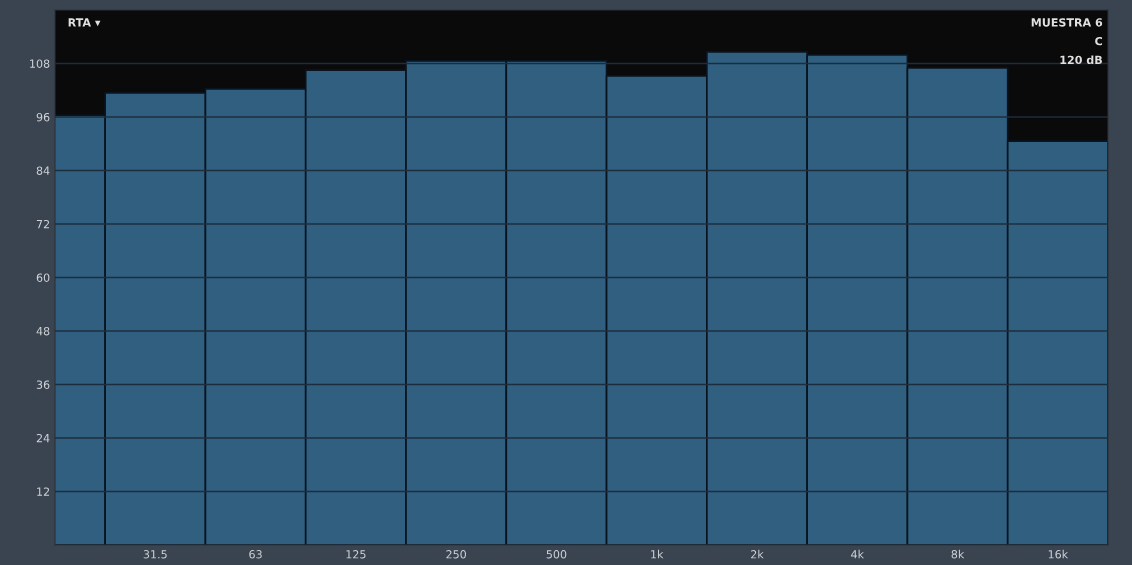 The height and width of the screenshot is (565, 1132). What do you see at coordinates (255, 554) in the screenshot?
I see `x-tick-label: 63` at bounding box center [255, 554].